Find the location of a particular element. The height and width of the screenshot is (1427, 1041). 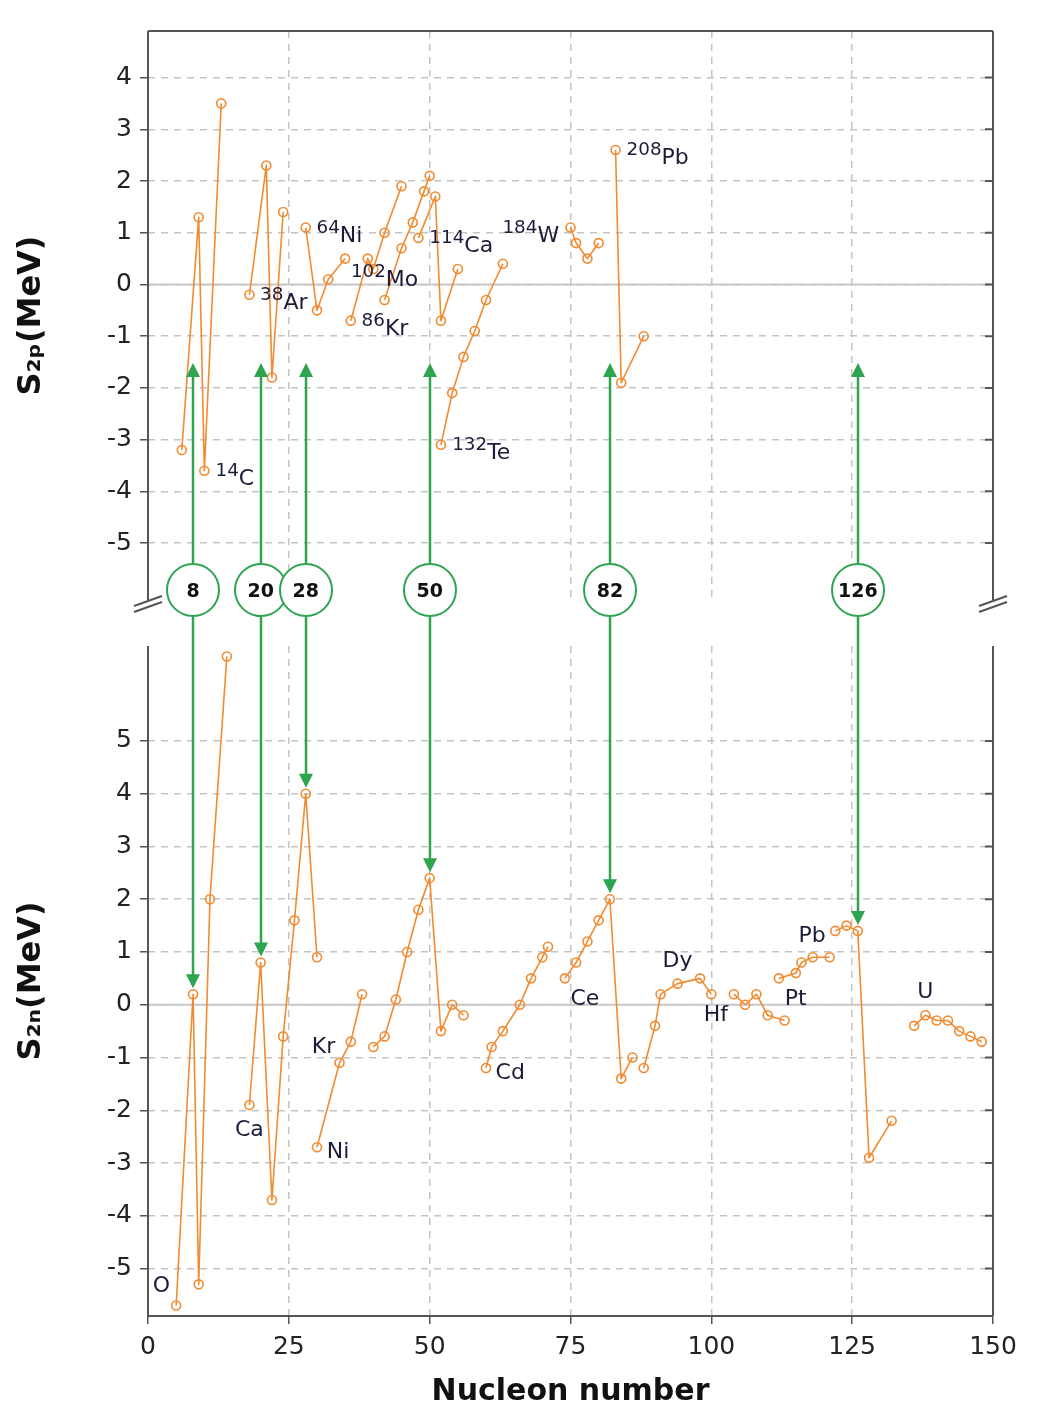

x-tick-label: 75 is located at coordinates (570, 1345).